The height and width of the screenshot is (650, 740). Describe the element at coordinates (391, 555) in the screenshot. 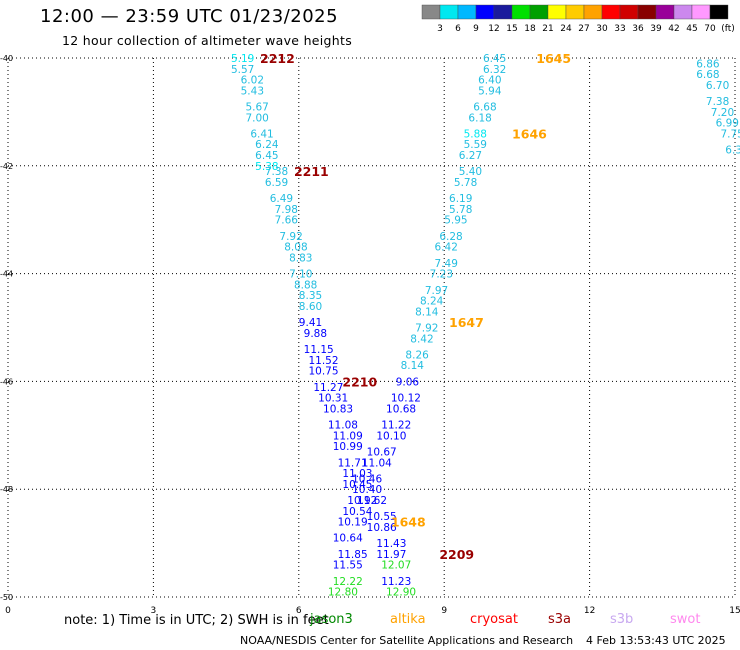

I see `swh-value: 11.97` at that location.